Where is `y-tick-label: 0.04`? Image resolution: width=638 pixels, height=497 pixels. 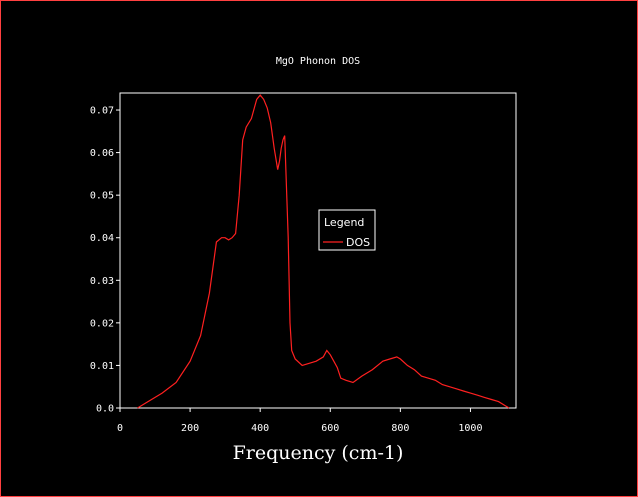
y-tick-label: 0.04 is located at coordinates (102, 238).